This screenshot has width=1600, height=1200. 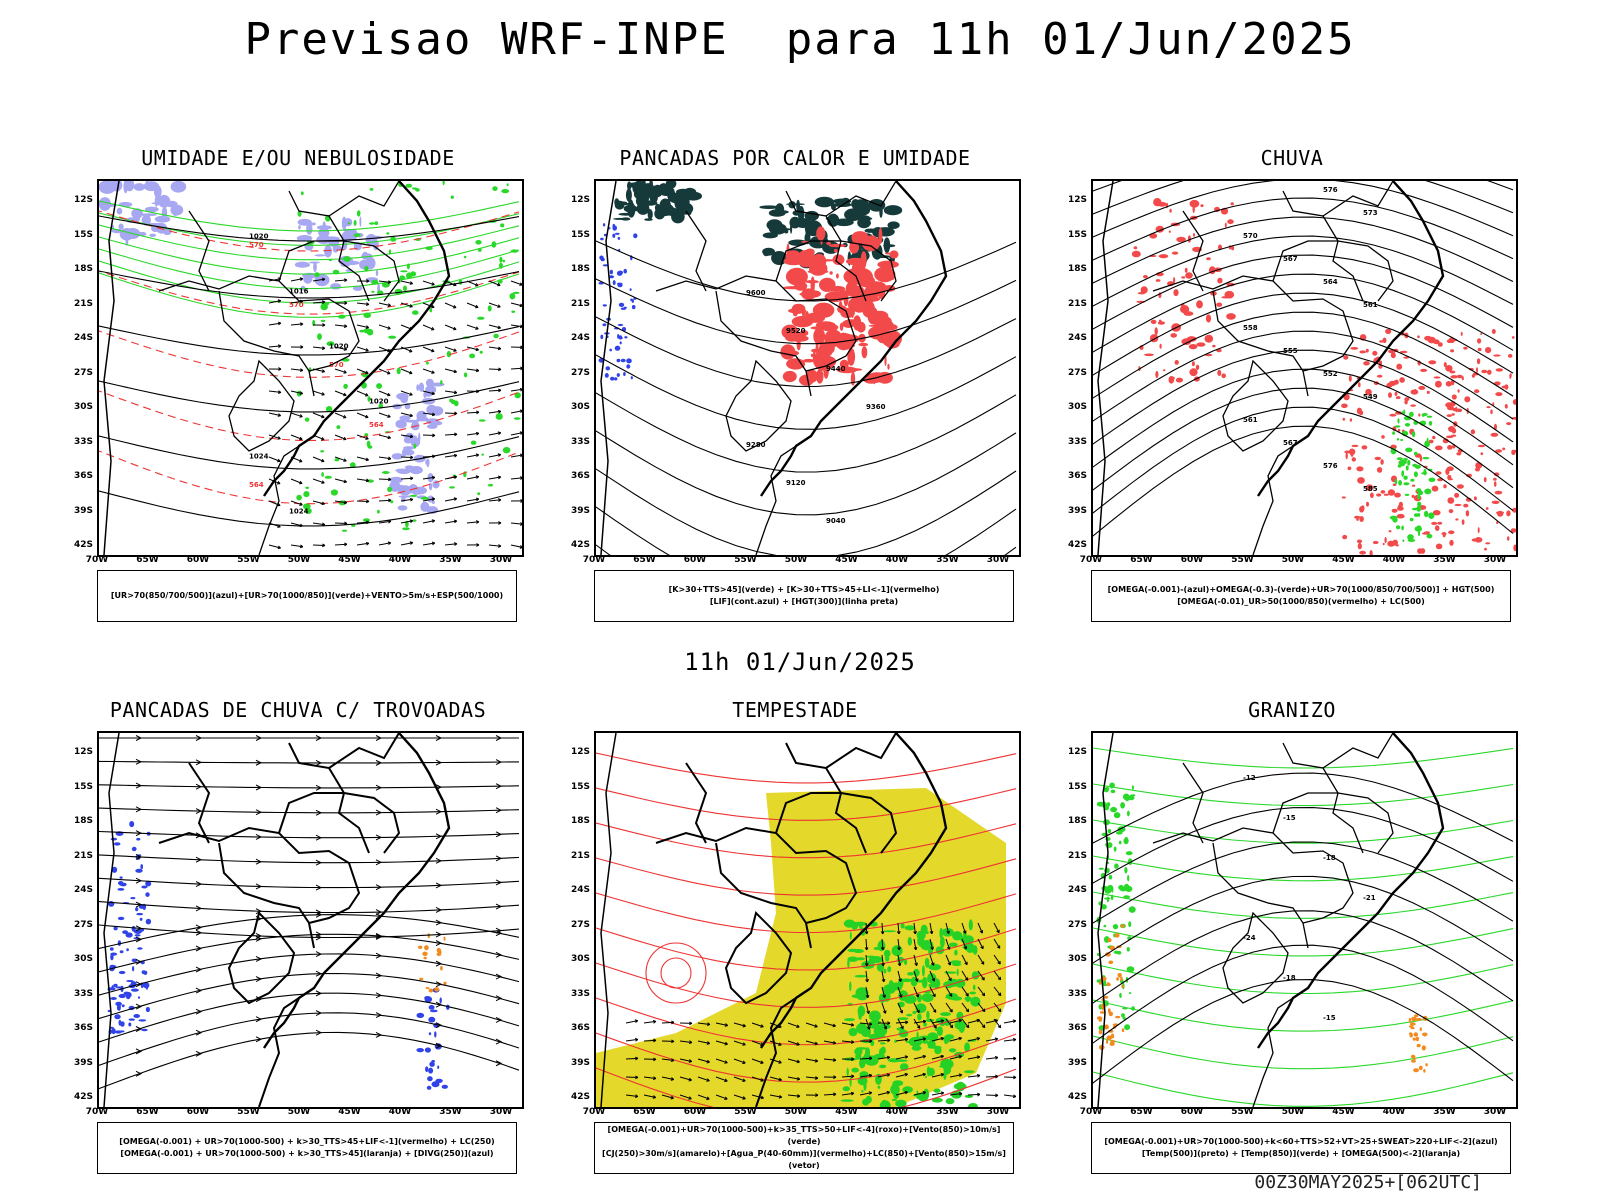 What do you see at coordinates (400, 1112) in the screenshot?
I see `longitude-tick-label: 40W` at bounding box center [400, 1112].